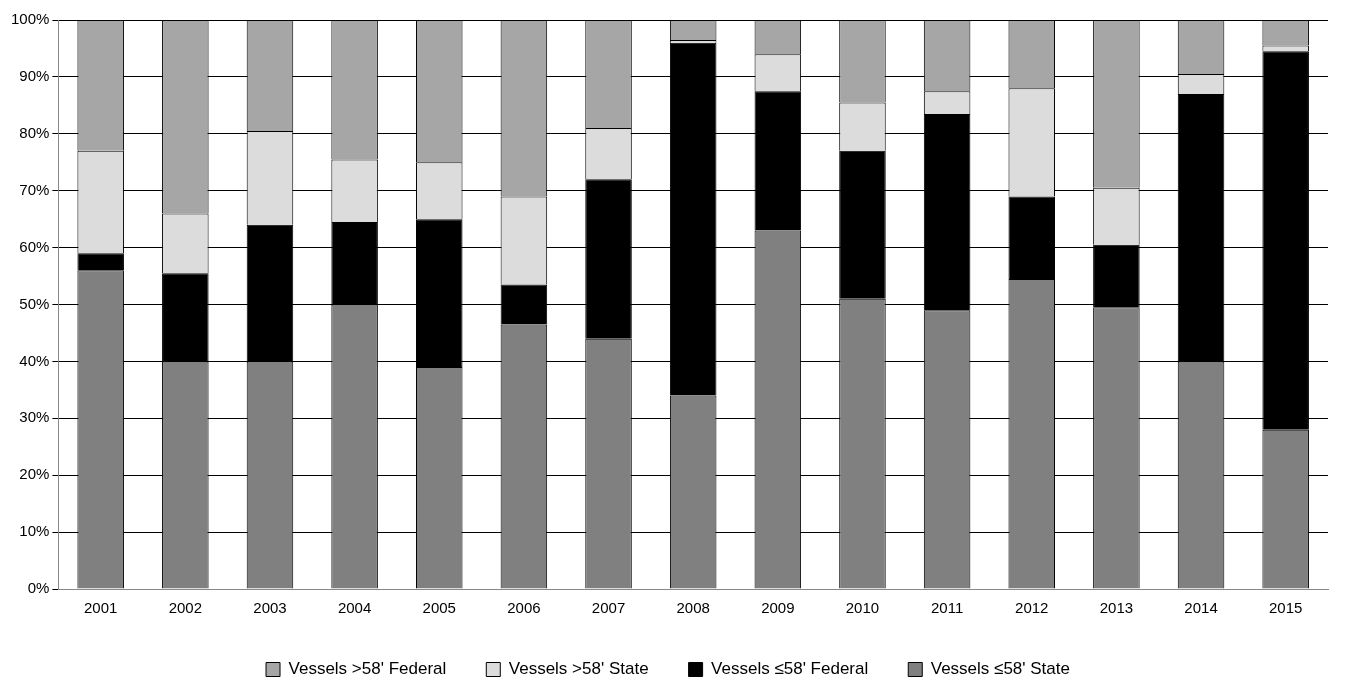 Image resolution: width=1357 pixels, height=698 pixels. What do you see at coordinates (524, 608) in the screenshot?
I see `x-tick-label: 2006` at bounding box center [524, 608].